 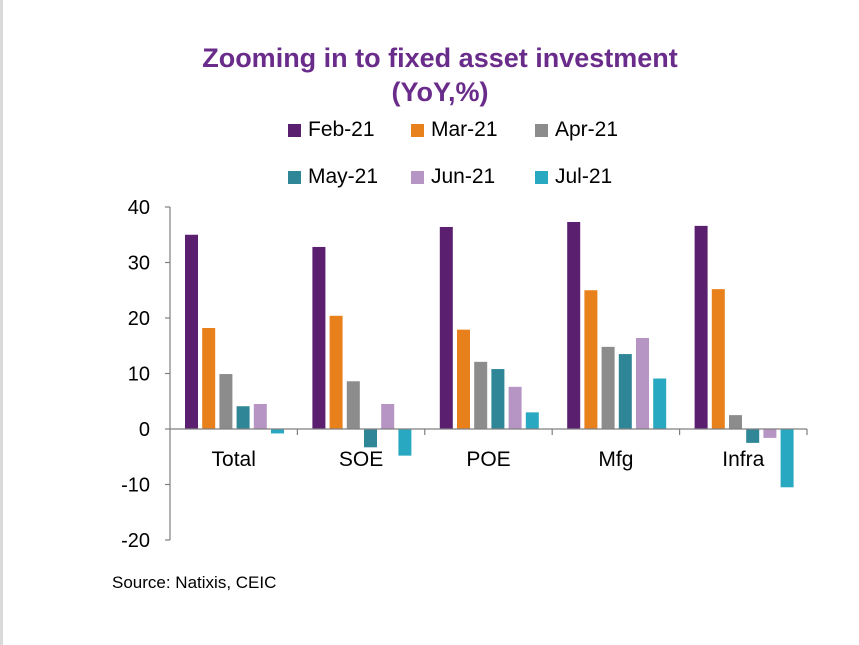 What do you see at coordinates (1, 322) in the screenshot?
I see `frame-border` at bounding box center [1, 322].